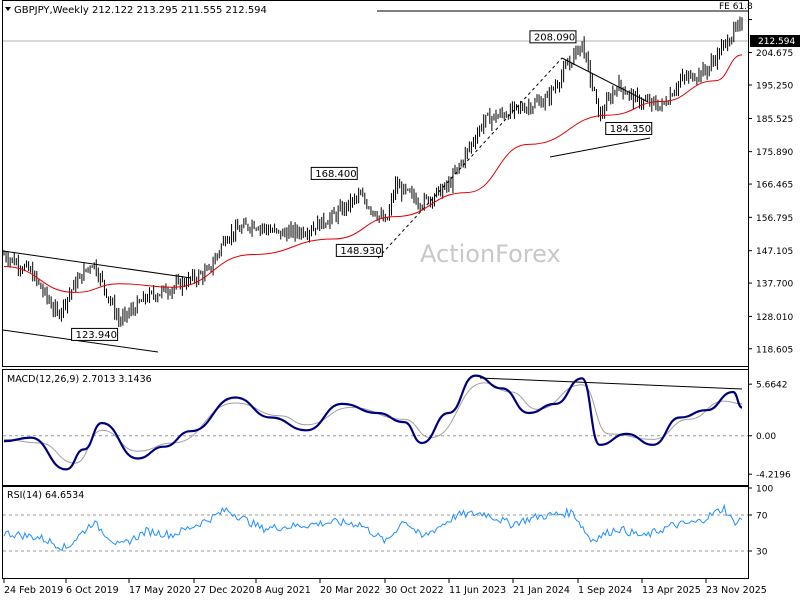 The width and height of the screenshot is (800, 604). I want to click on rsi-axis: 100 70 30, so click(760, 521).